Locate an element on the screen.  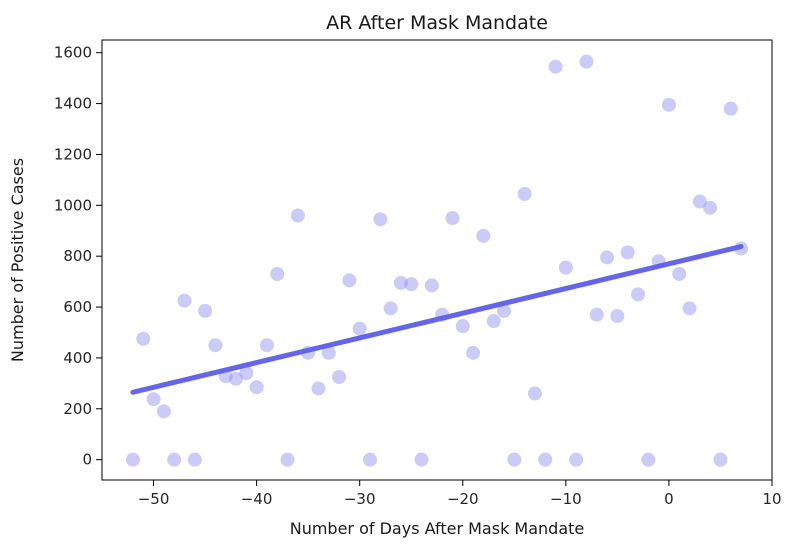
x-tick-label: −10 is located at coordinates (566, 499).